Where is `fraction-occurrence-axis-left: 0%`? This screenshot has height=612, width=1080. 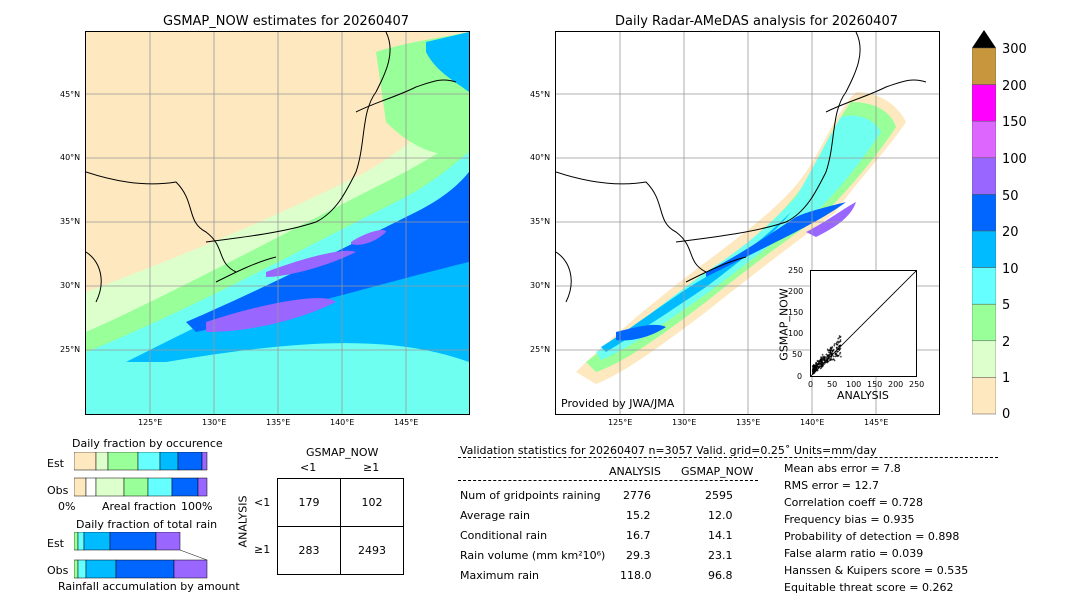 fraction-occurrence-axis-left: 0% is located at coordinates (67, 506).